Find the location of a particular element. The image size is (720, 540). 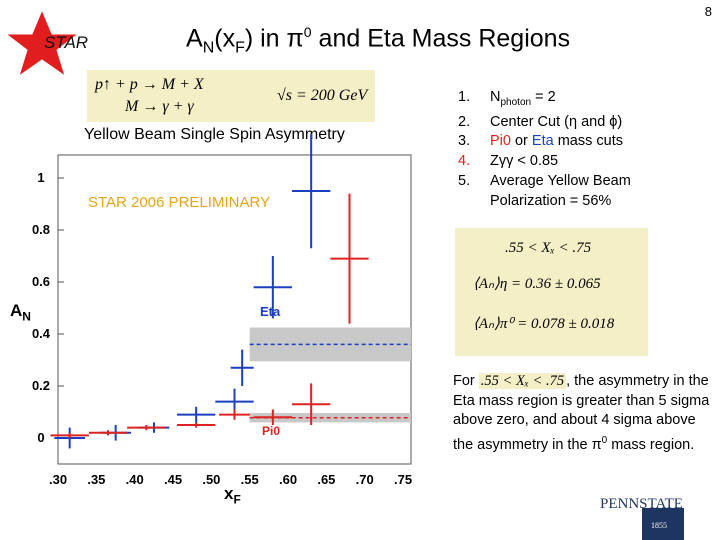

y-tick-label: 0 is located at coordinates (41, 437).